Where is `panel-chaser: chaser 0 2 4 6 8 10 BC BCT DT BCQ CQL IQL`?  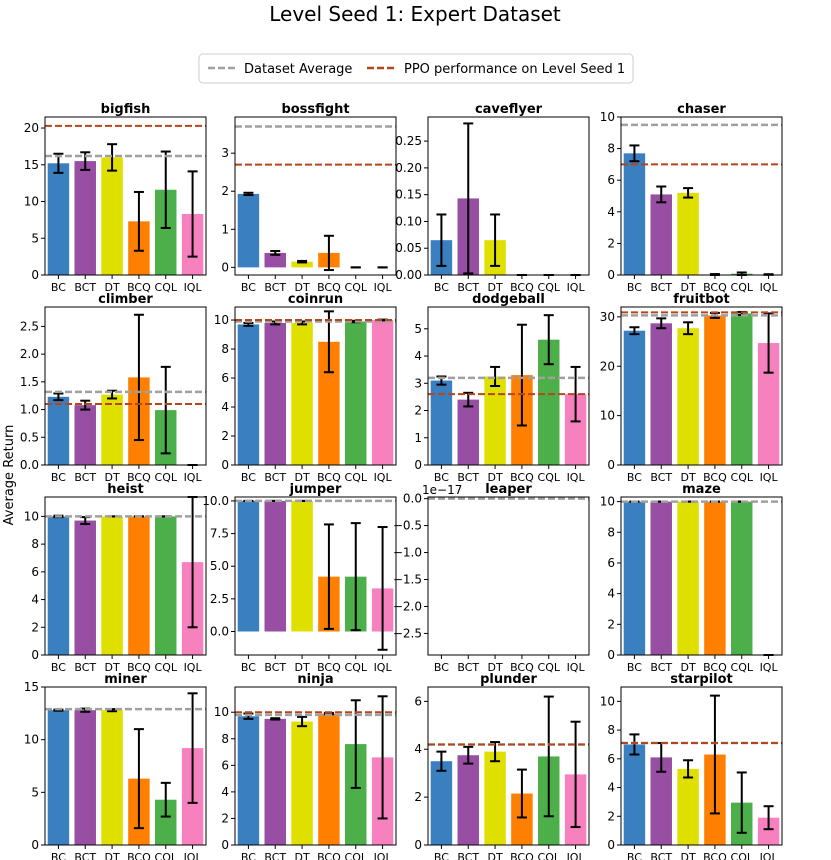
panel-chaser: chaser 0 2 4 6 8 10 BC BCT DT BCQ CQL IQL is located at coordinates (691, 198).